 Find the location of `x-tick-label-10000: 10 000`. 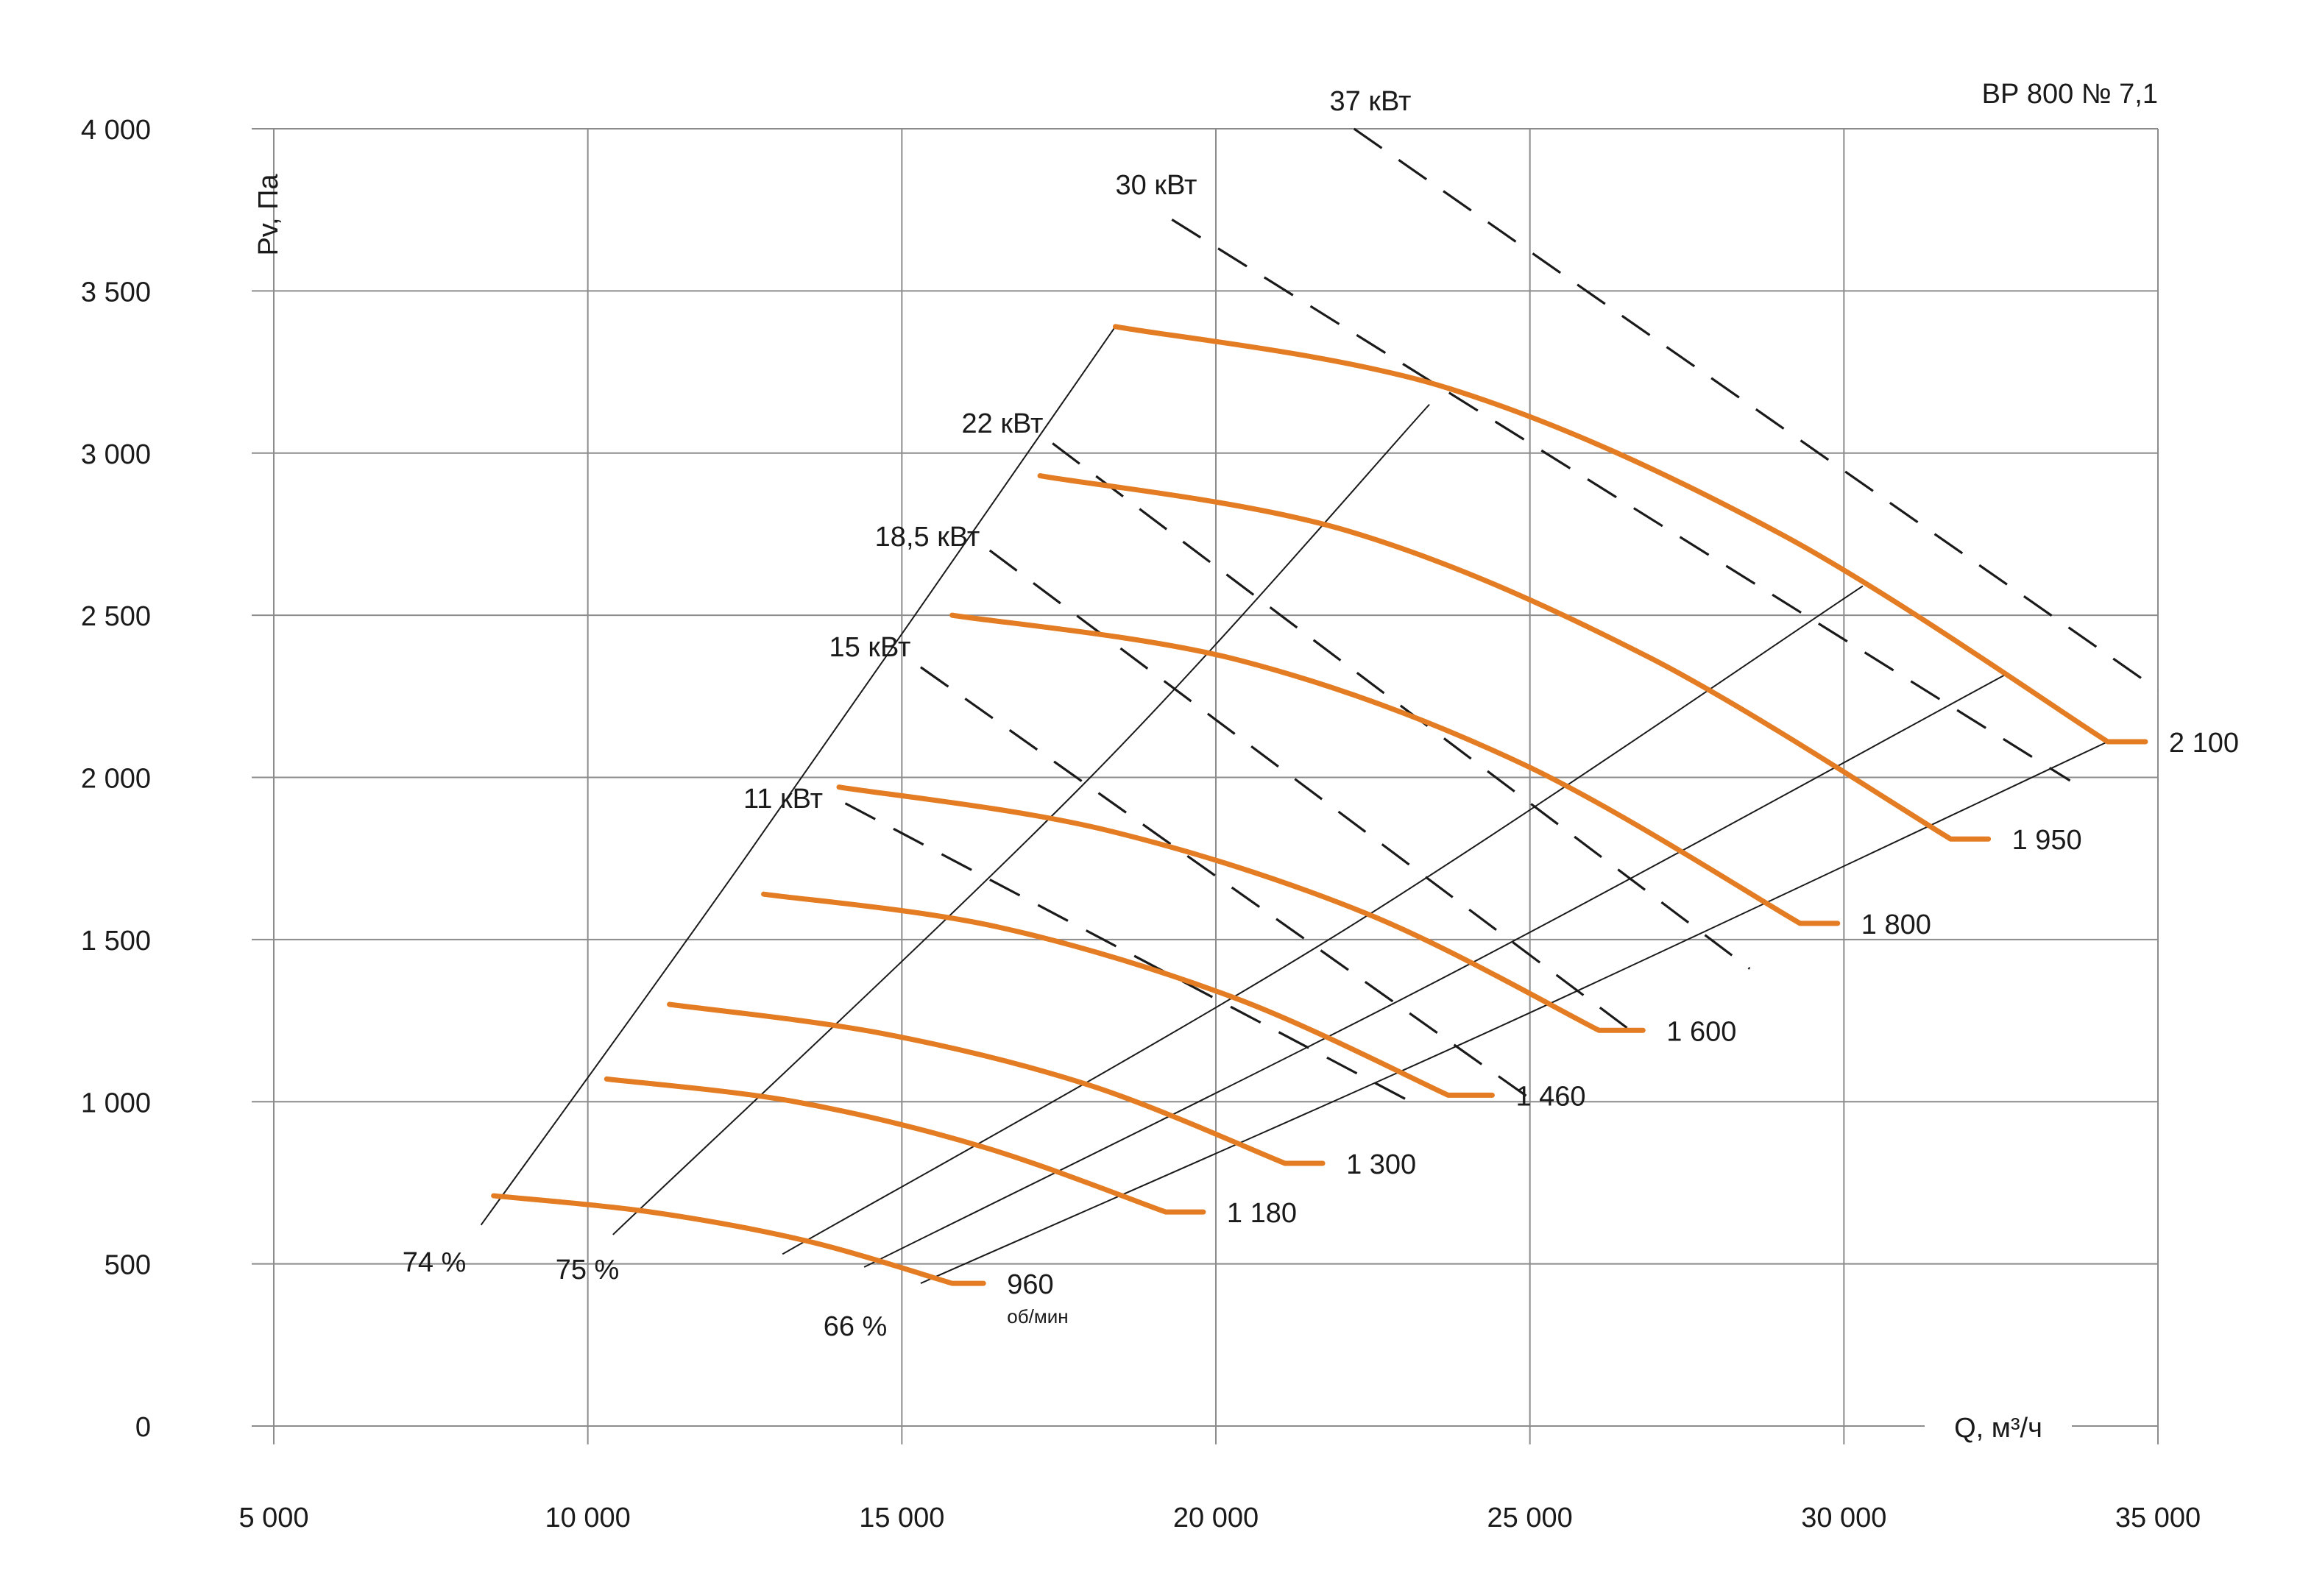

x-tick-label-10000: 10 000 is located at coordinates (588, 1518).